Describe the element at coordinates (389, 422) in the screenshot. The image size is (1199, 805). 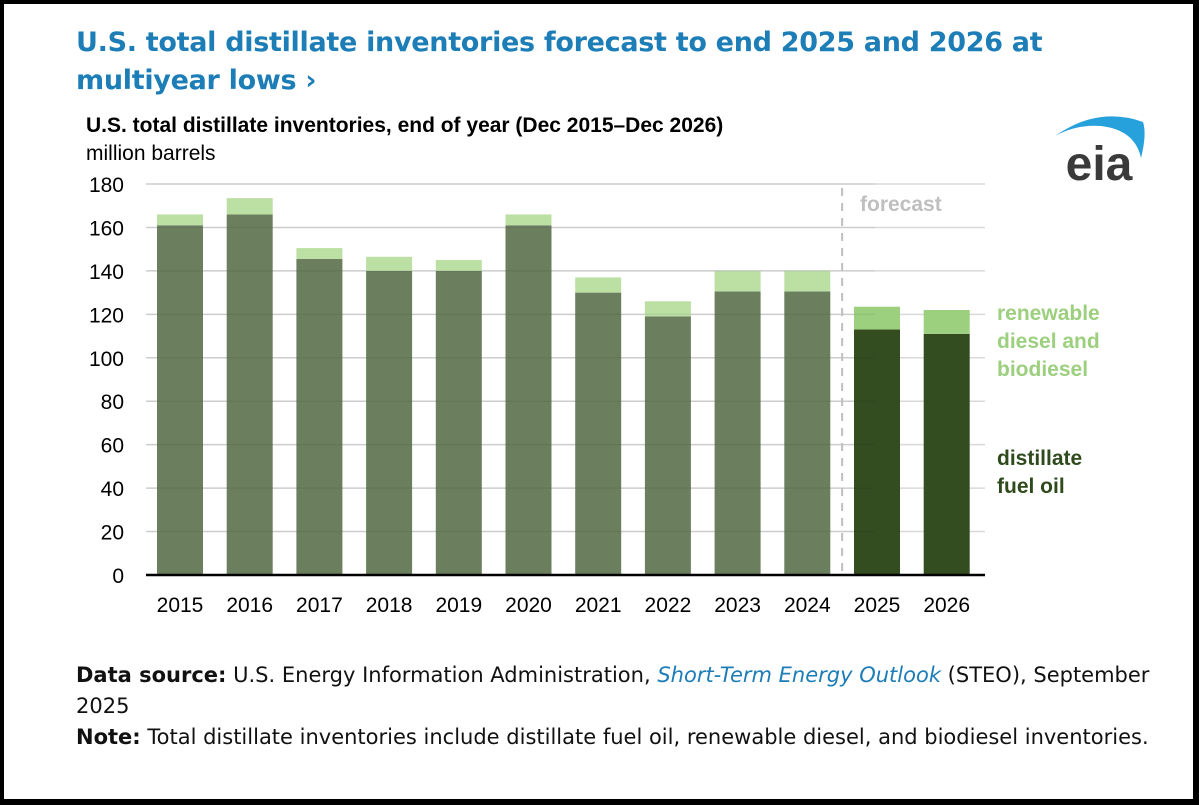
I see `bar-distillate-fuel-oil-2018` at that location.